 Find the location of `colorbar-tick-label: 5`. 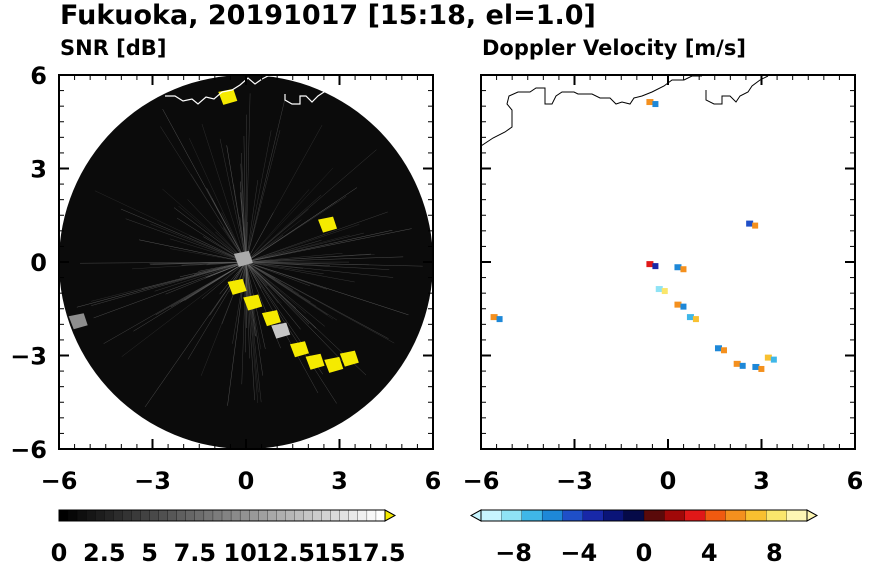

colorbar-tick-label: 5 is located at coordinates (149, 553).